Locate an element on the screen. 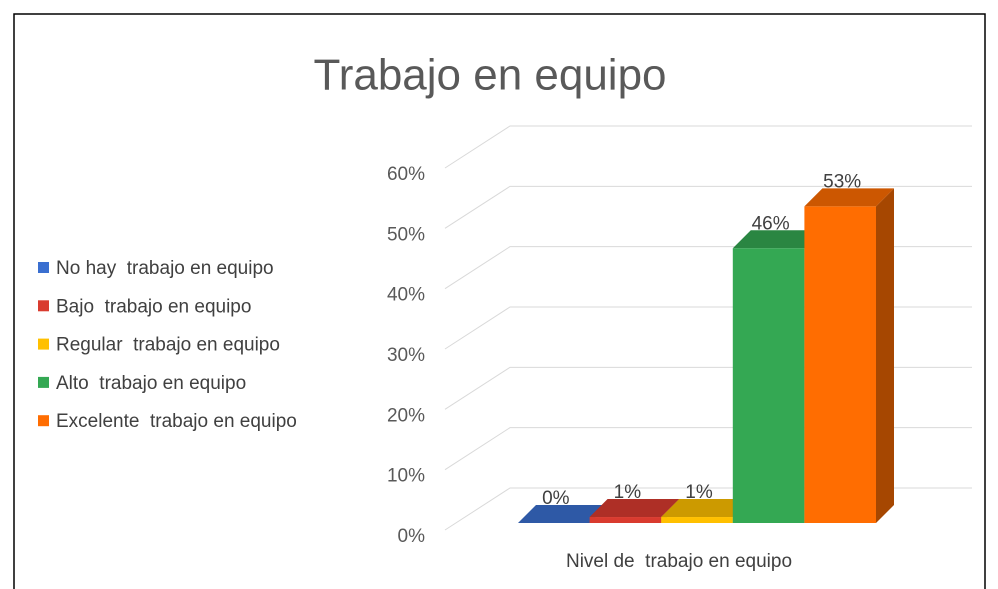 The width and height of the screenshot is (998, 589). y-tick-label: 60% is located at coordinates (406, 174).